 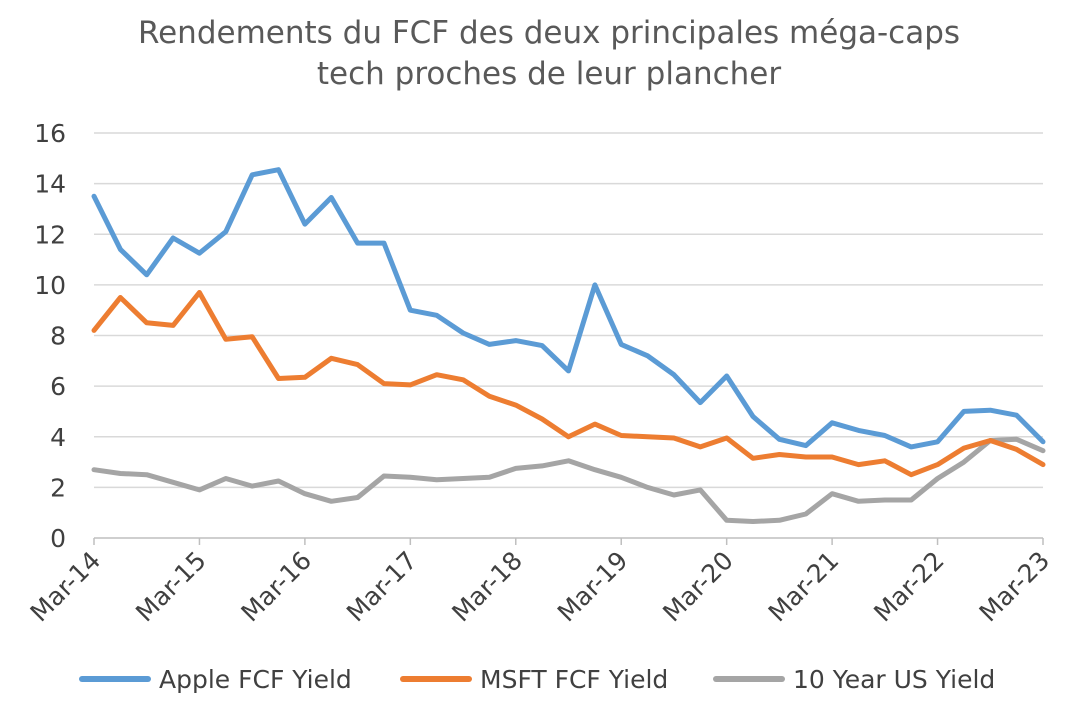 What do you see at coordinates (50, 234) in the screenshot?
I see `y-tick-label: 12` at bounding box center [50, 234].